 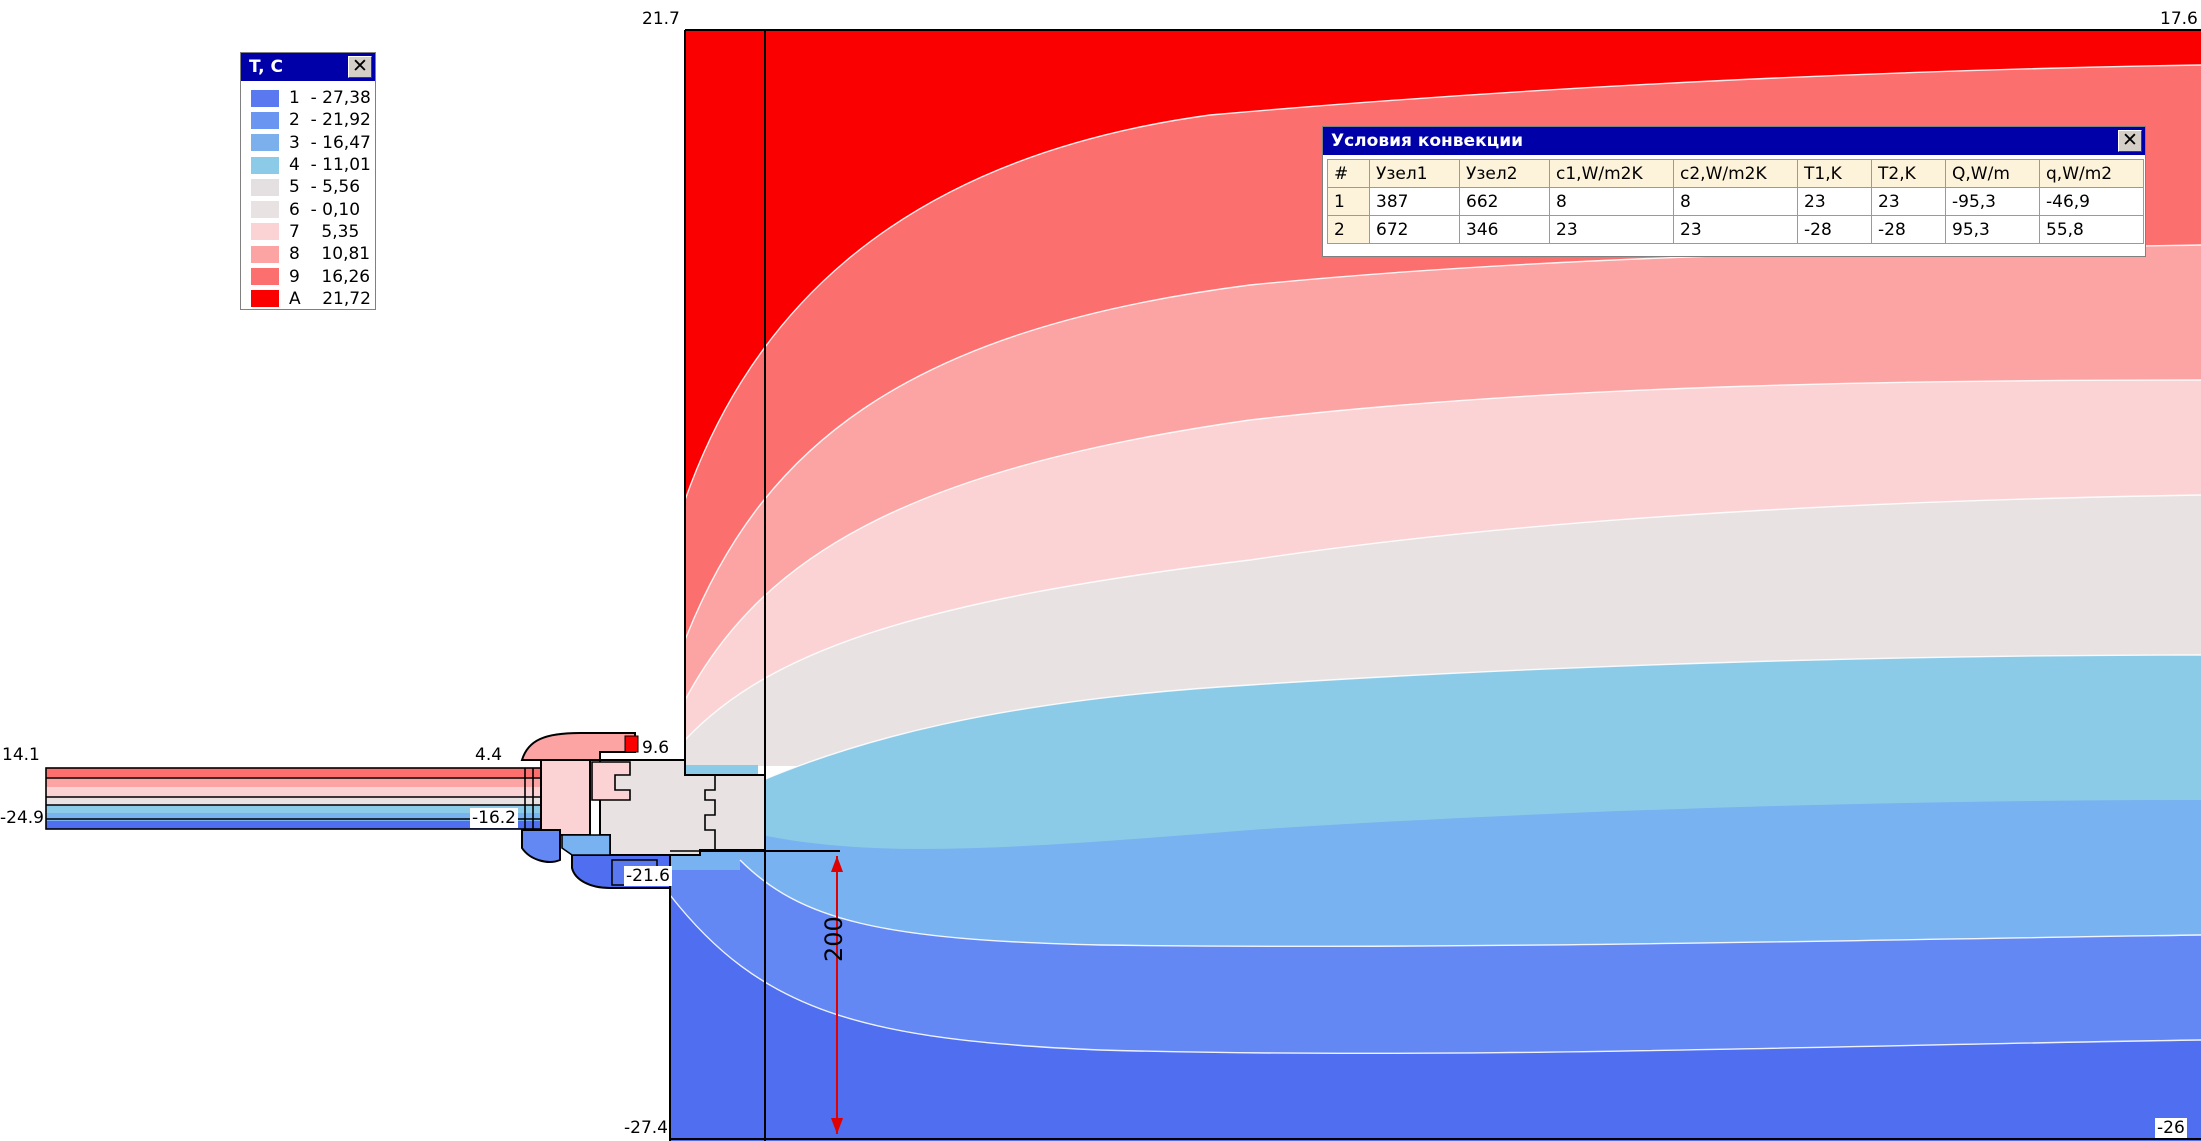 What do you see at coordinates (293, 817) in the screenshot?
I see `glass-pane-cool2` at bounding box center [293, 817].